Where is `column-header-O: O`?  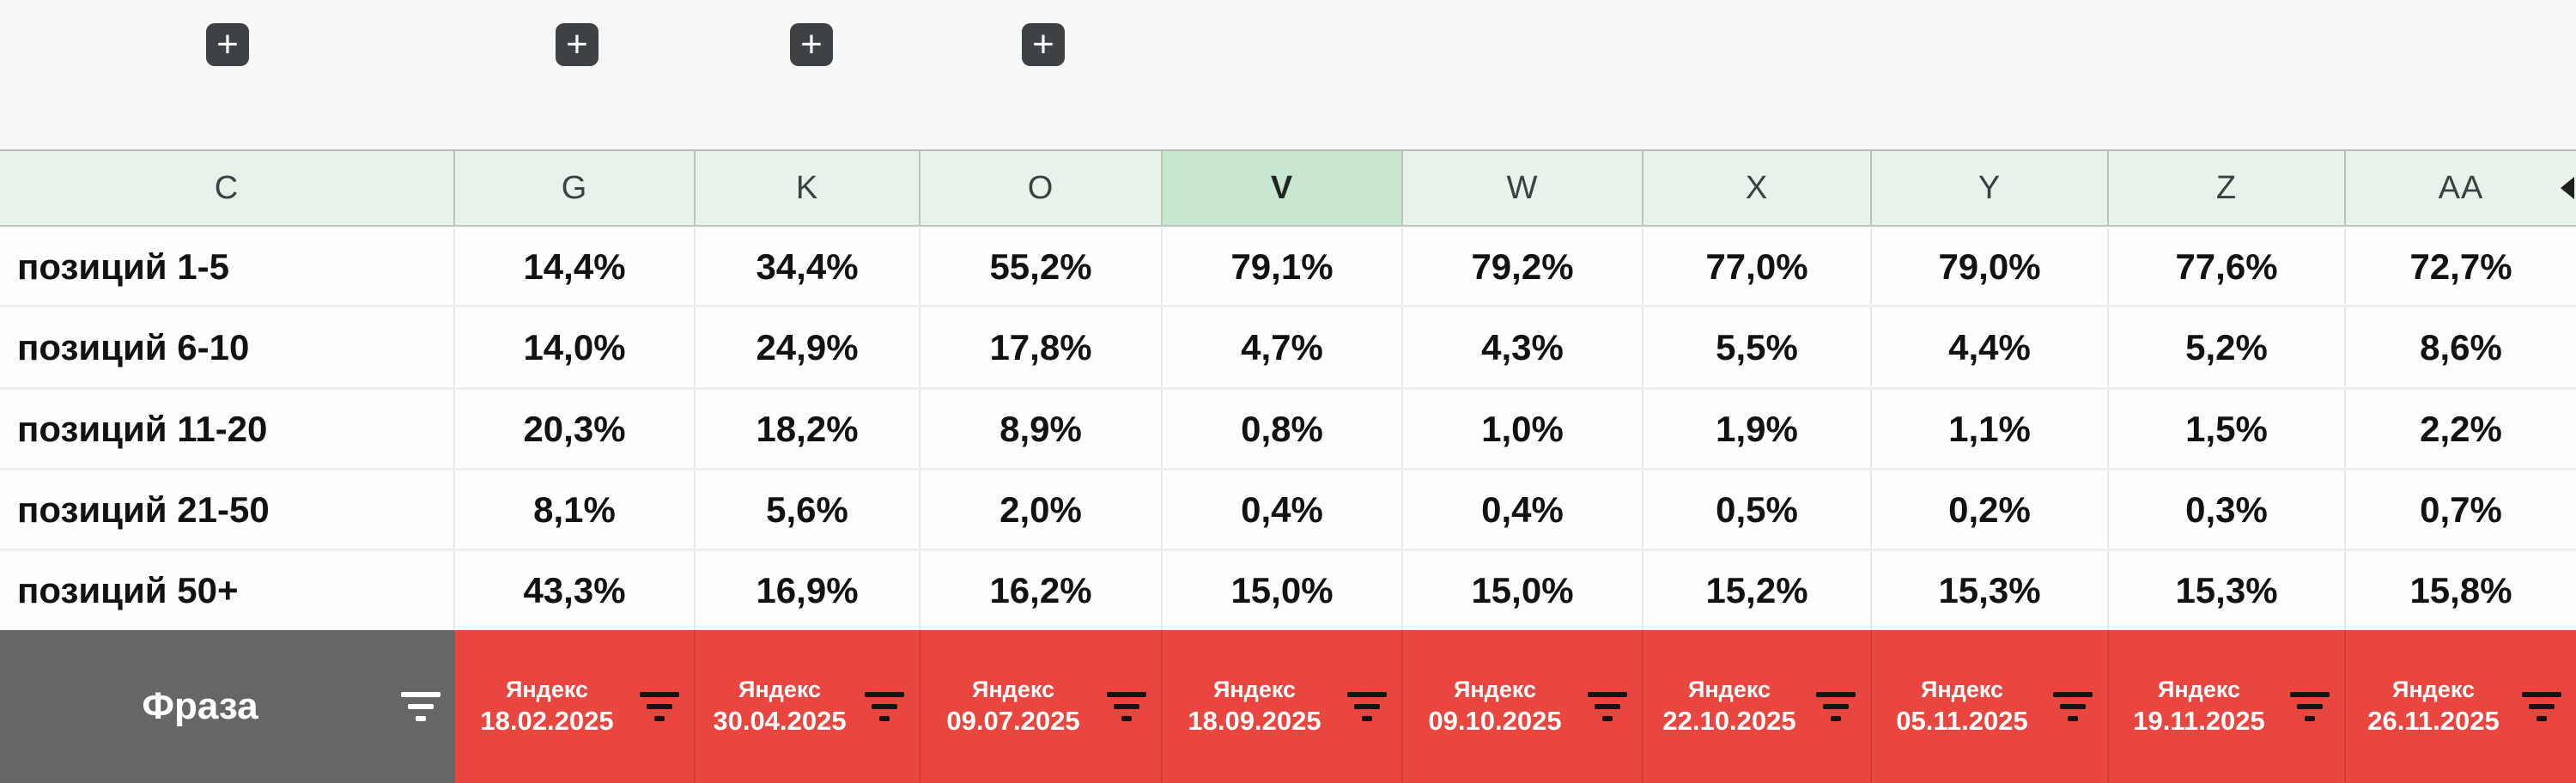
column-header-O: O is located at coordinates (1041, 188).